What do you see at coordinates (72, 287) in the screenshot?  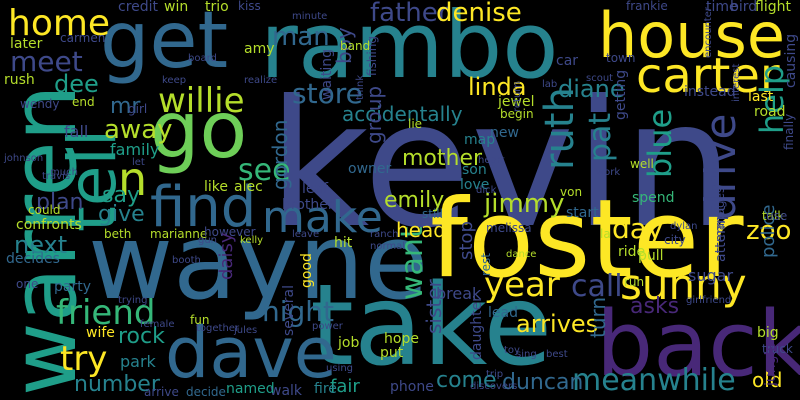 I see `word-party: party` at bounding box center [72, 287].